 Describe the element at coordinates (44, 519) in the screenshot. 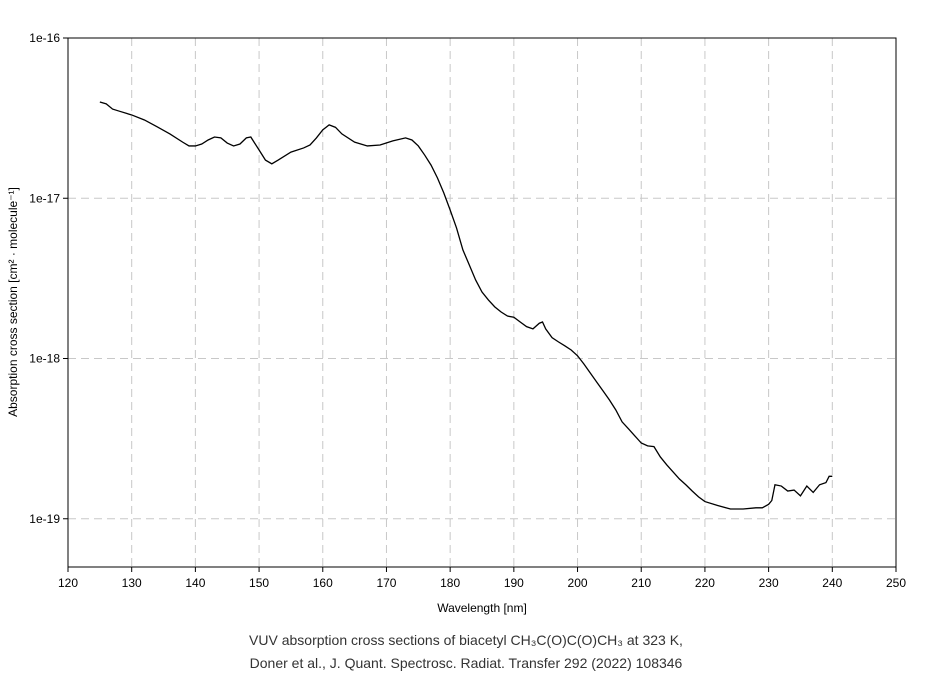

I see `y-tick-label: 1e-19` at that location.